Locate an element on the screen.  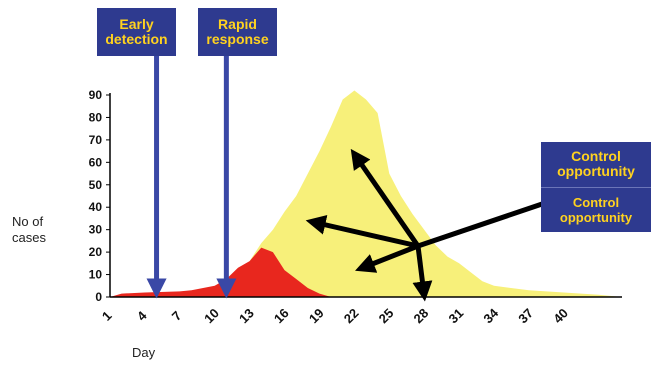
early-detection-callout: Early detection is located at coordinates (136, 32).